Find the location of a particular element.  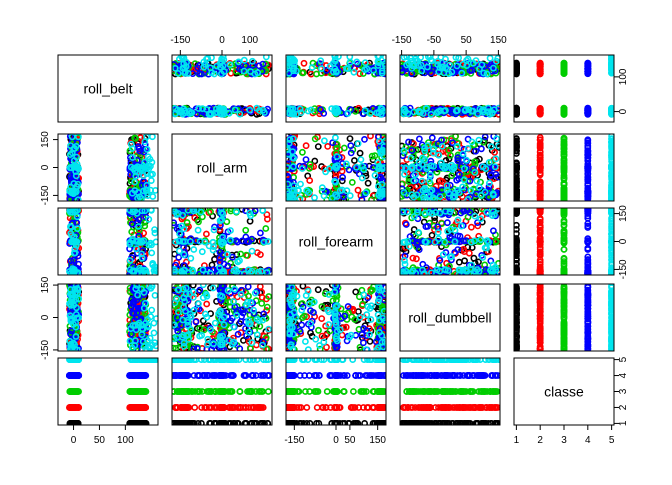

points-roll_belt-roll_forearm is located at coordinates (336, 85).